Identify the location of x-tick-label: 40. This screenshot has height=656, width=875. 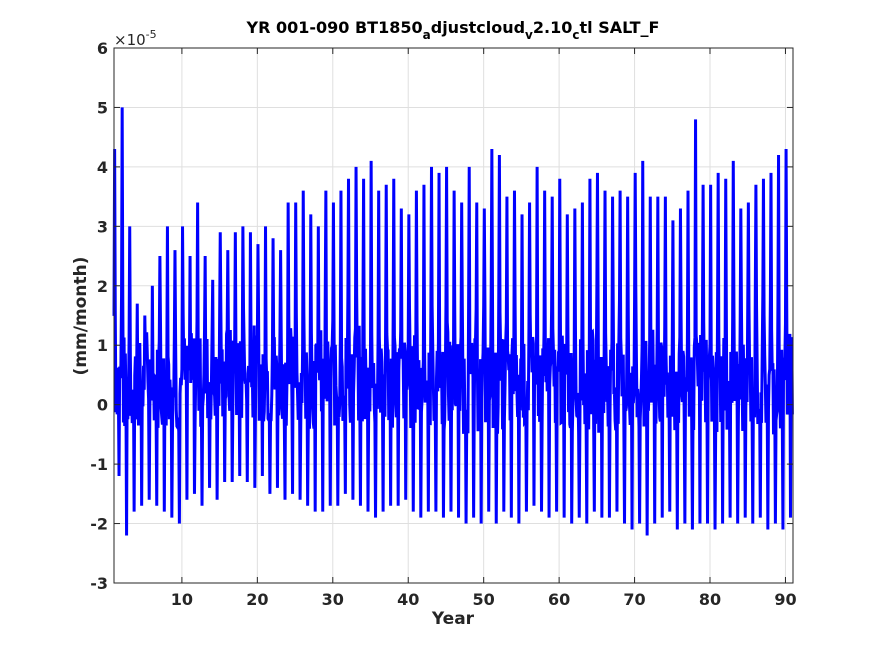
(408, 599).